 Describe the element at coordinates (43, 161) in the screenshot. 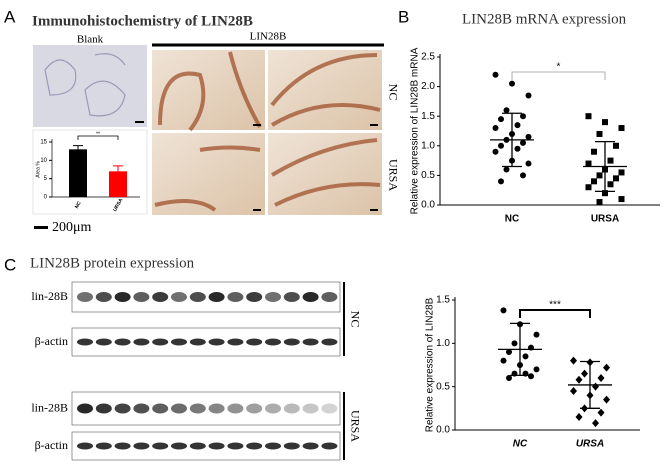

I see `y-tick-label: 10` at that location.